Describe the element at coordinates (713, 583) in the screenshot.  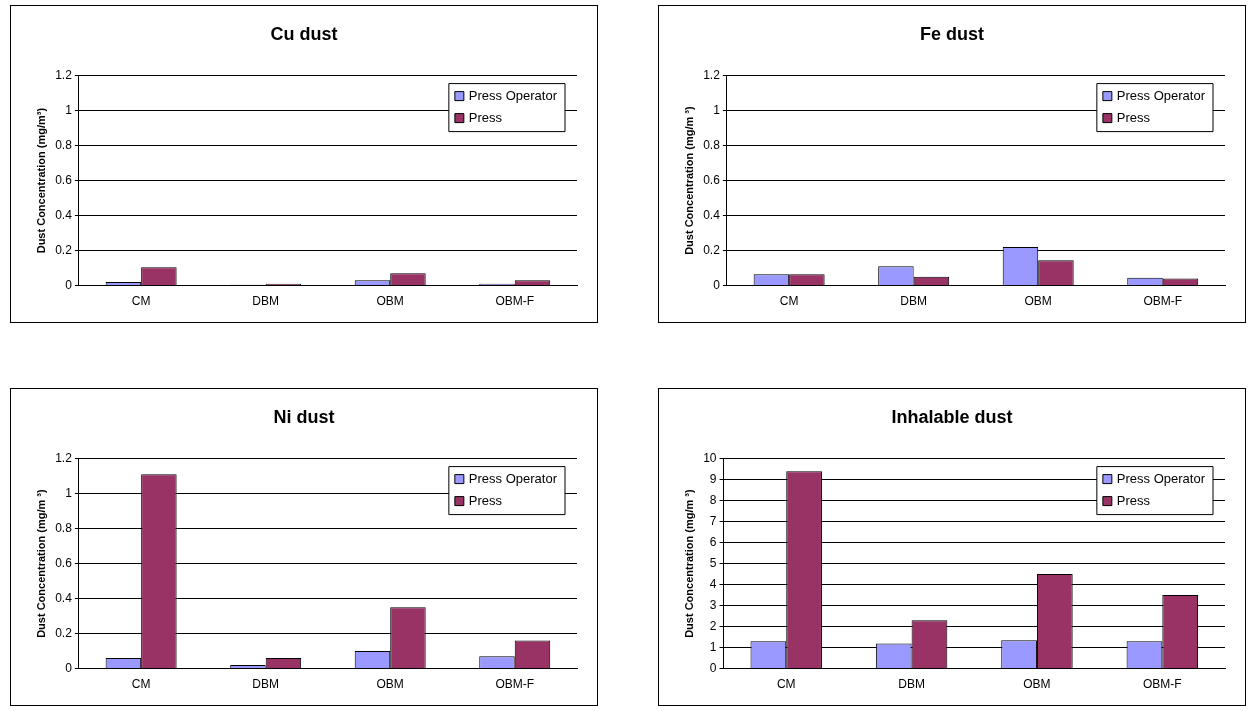
I see `y-tick-label: 4` at that location.